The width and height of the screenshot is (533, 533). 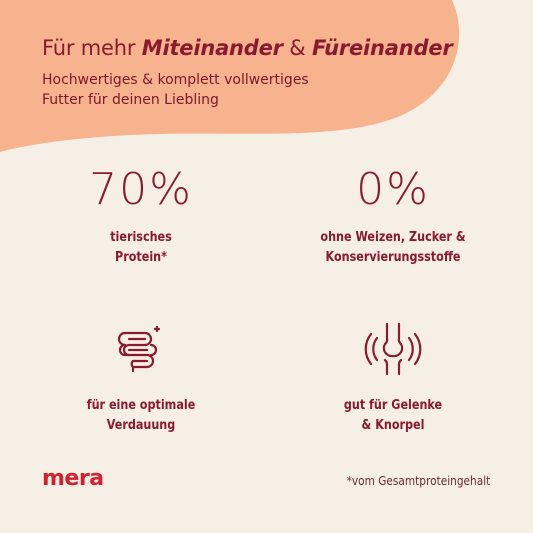 I want to click on feature-digestion: für eine optimale Verdauung, so click(x=141, y=378).